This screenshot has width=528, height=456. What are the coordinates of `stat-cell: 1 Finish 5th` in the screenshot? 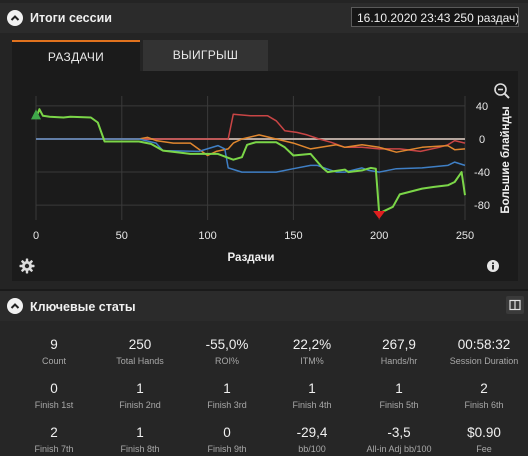 It's located at (399, 395).